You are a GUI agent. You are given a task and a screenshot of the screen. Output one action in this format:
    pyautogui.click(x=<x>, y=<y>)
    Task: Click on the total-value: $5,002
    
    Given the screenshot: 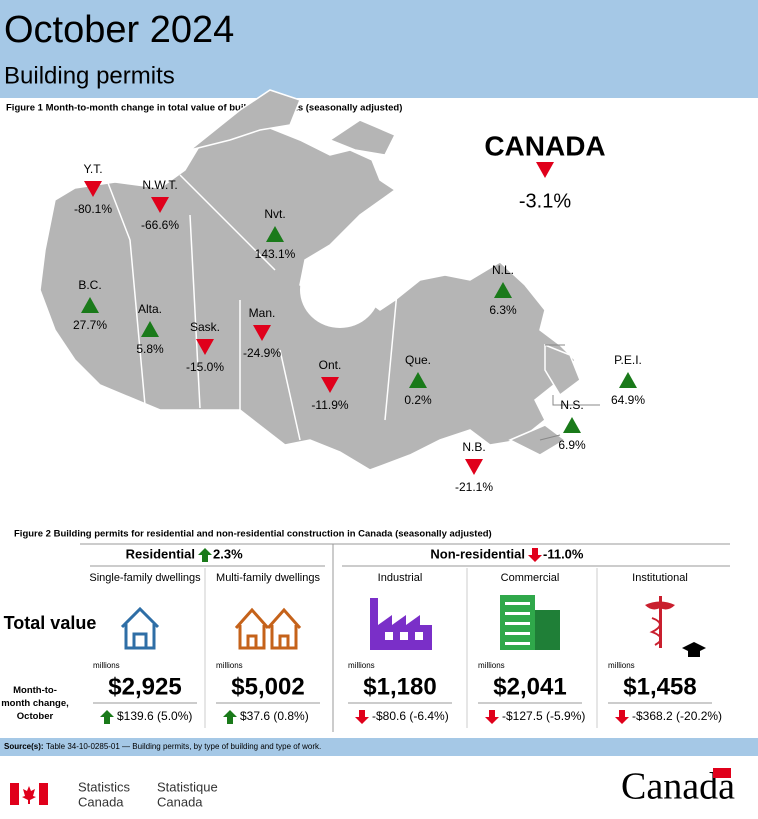 What is the action you would take?
    pyautogui.click(x=267, y=686)
    